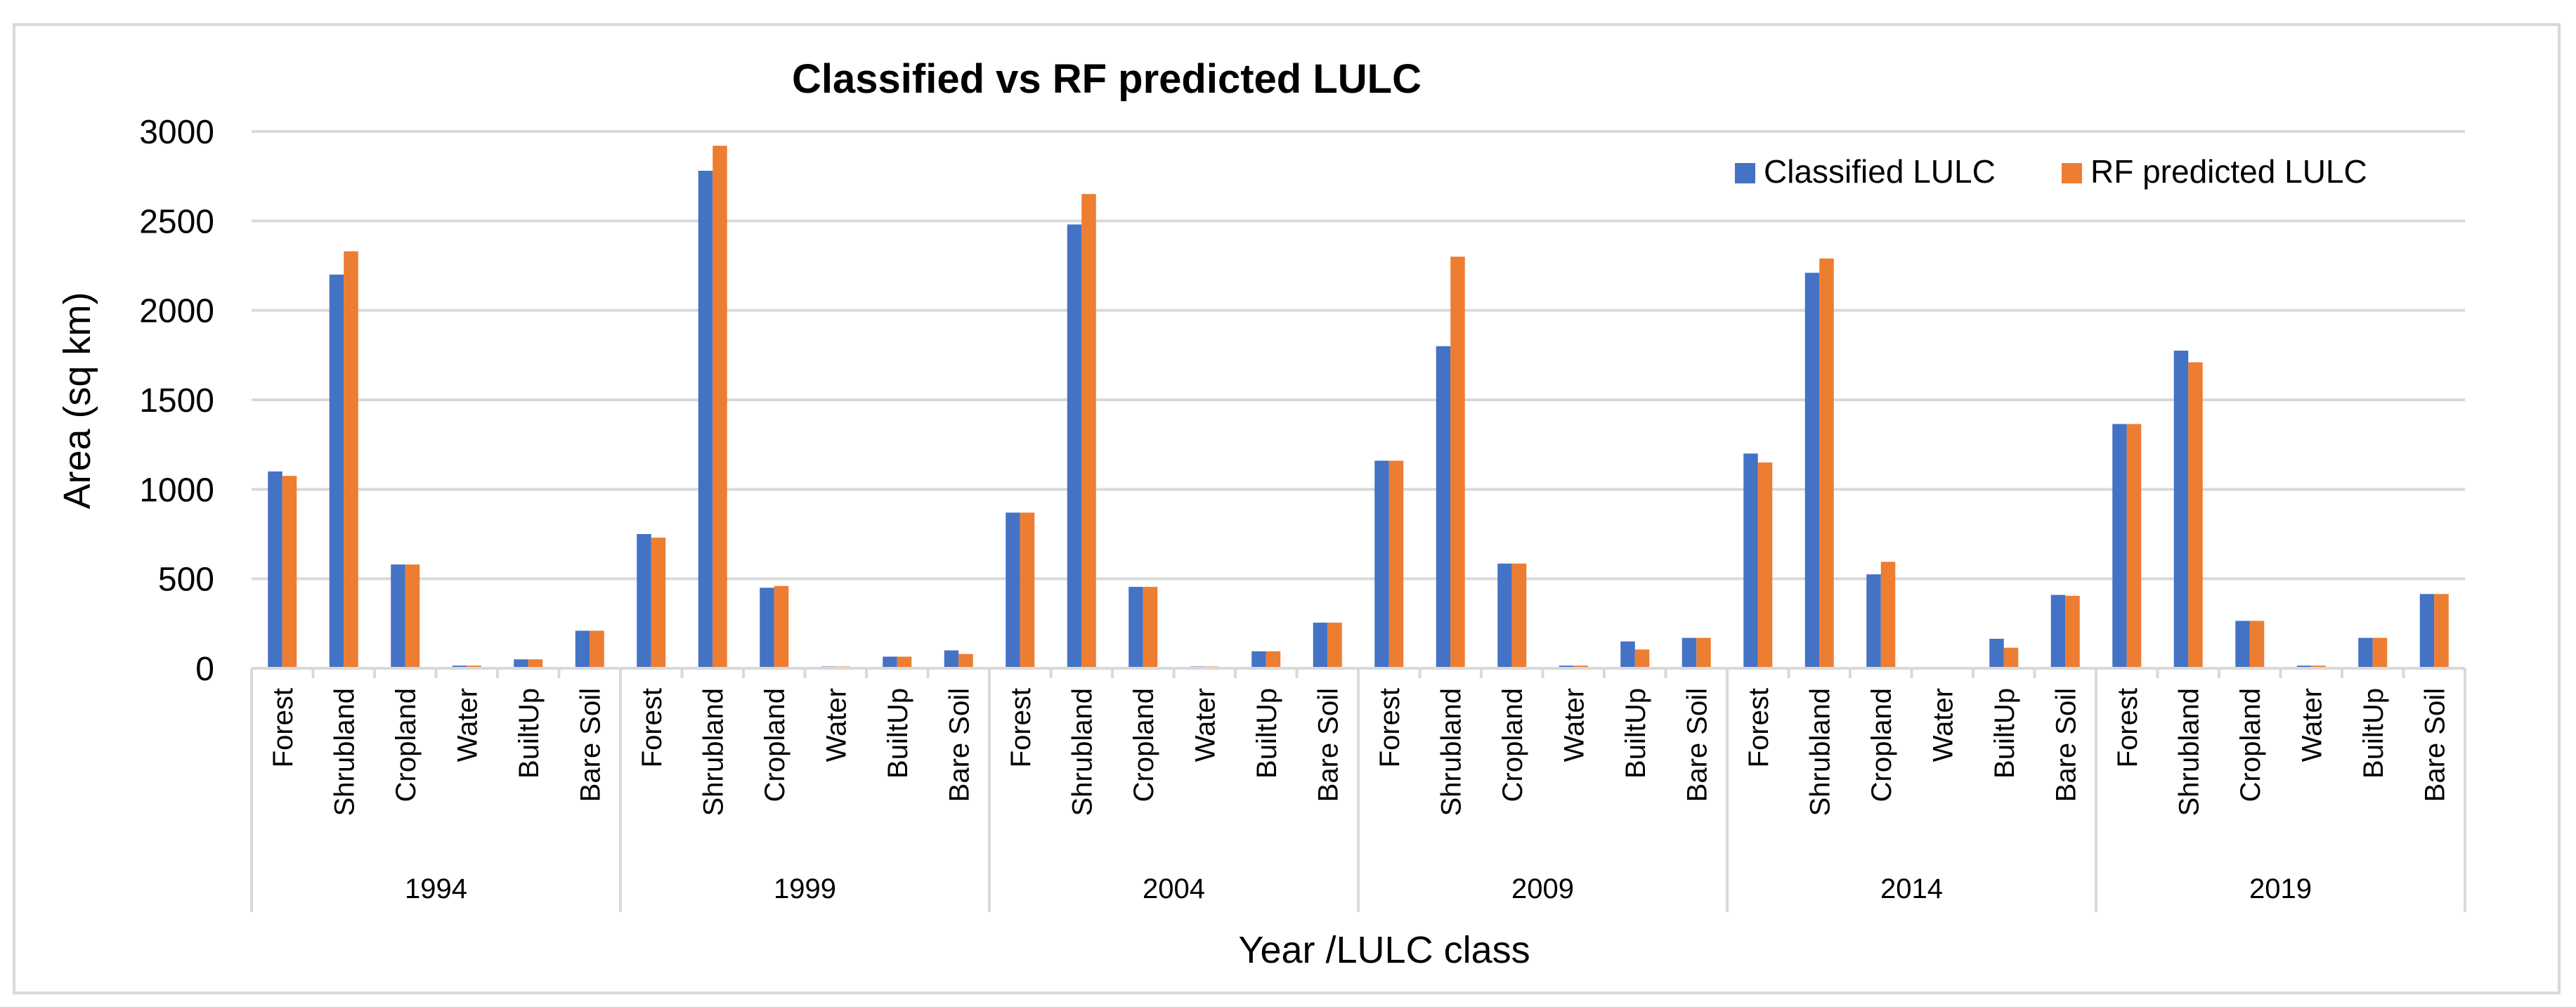 The height and width of the screenshot is (1007, 2576). I want to click on y-tick-label: 3000, so click(176, 132).